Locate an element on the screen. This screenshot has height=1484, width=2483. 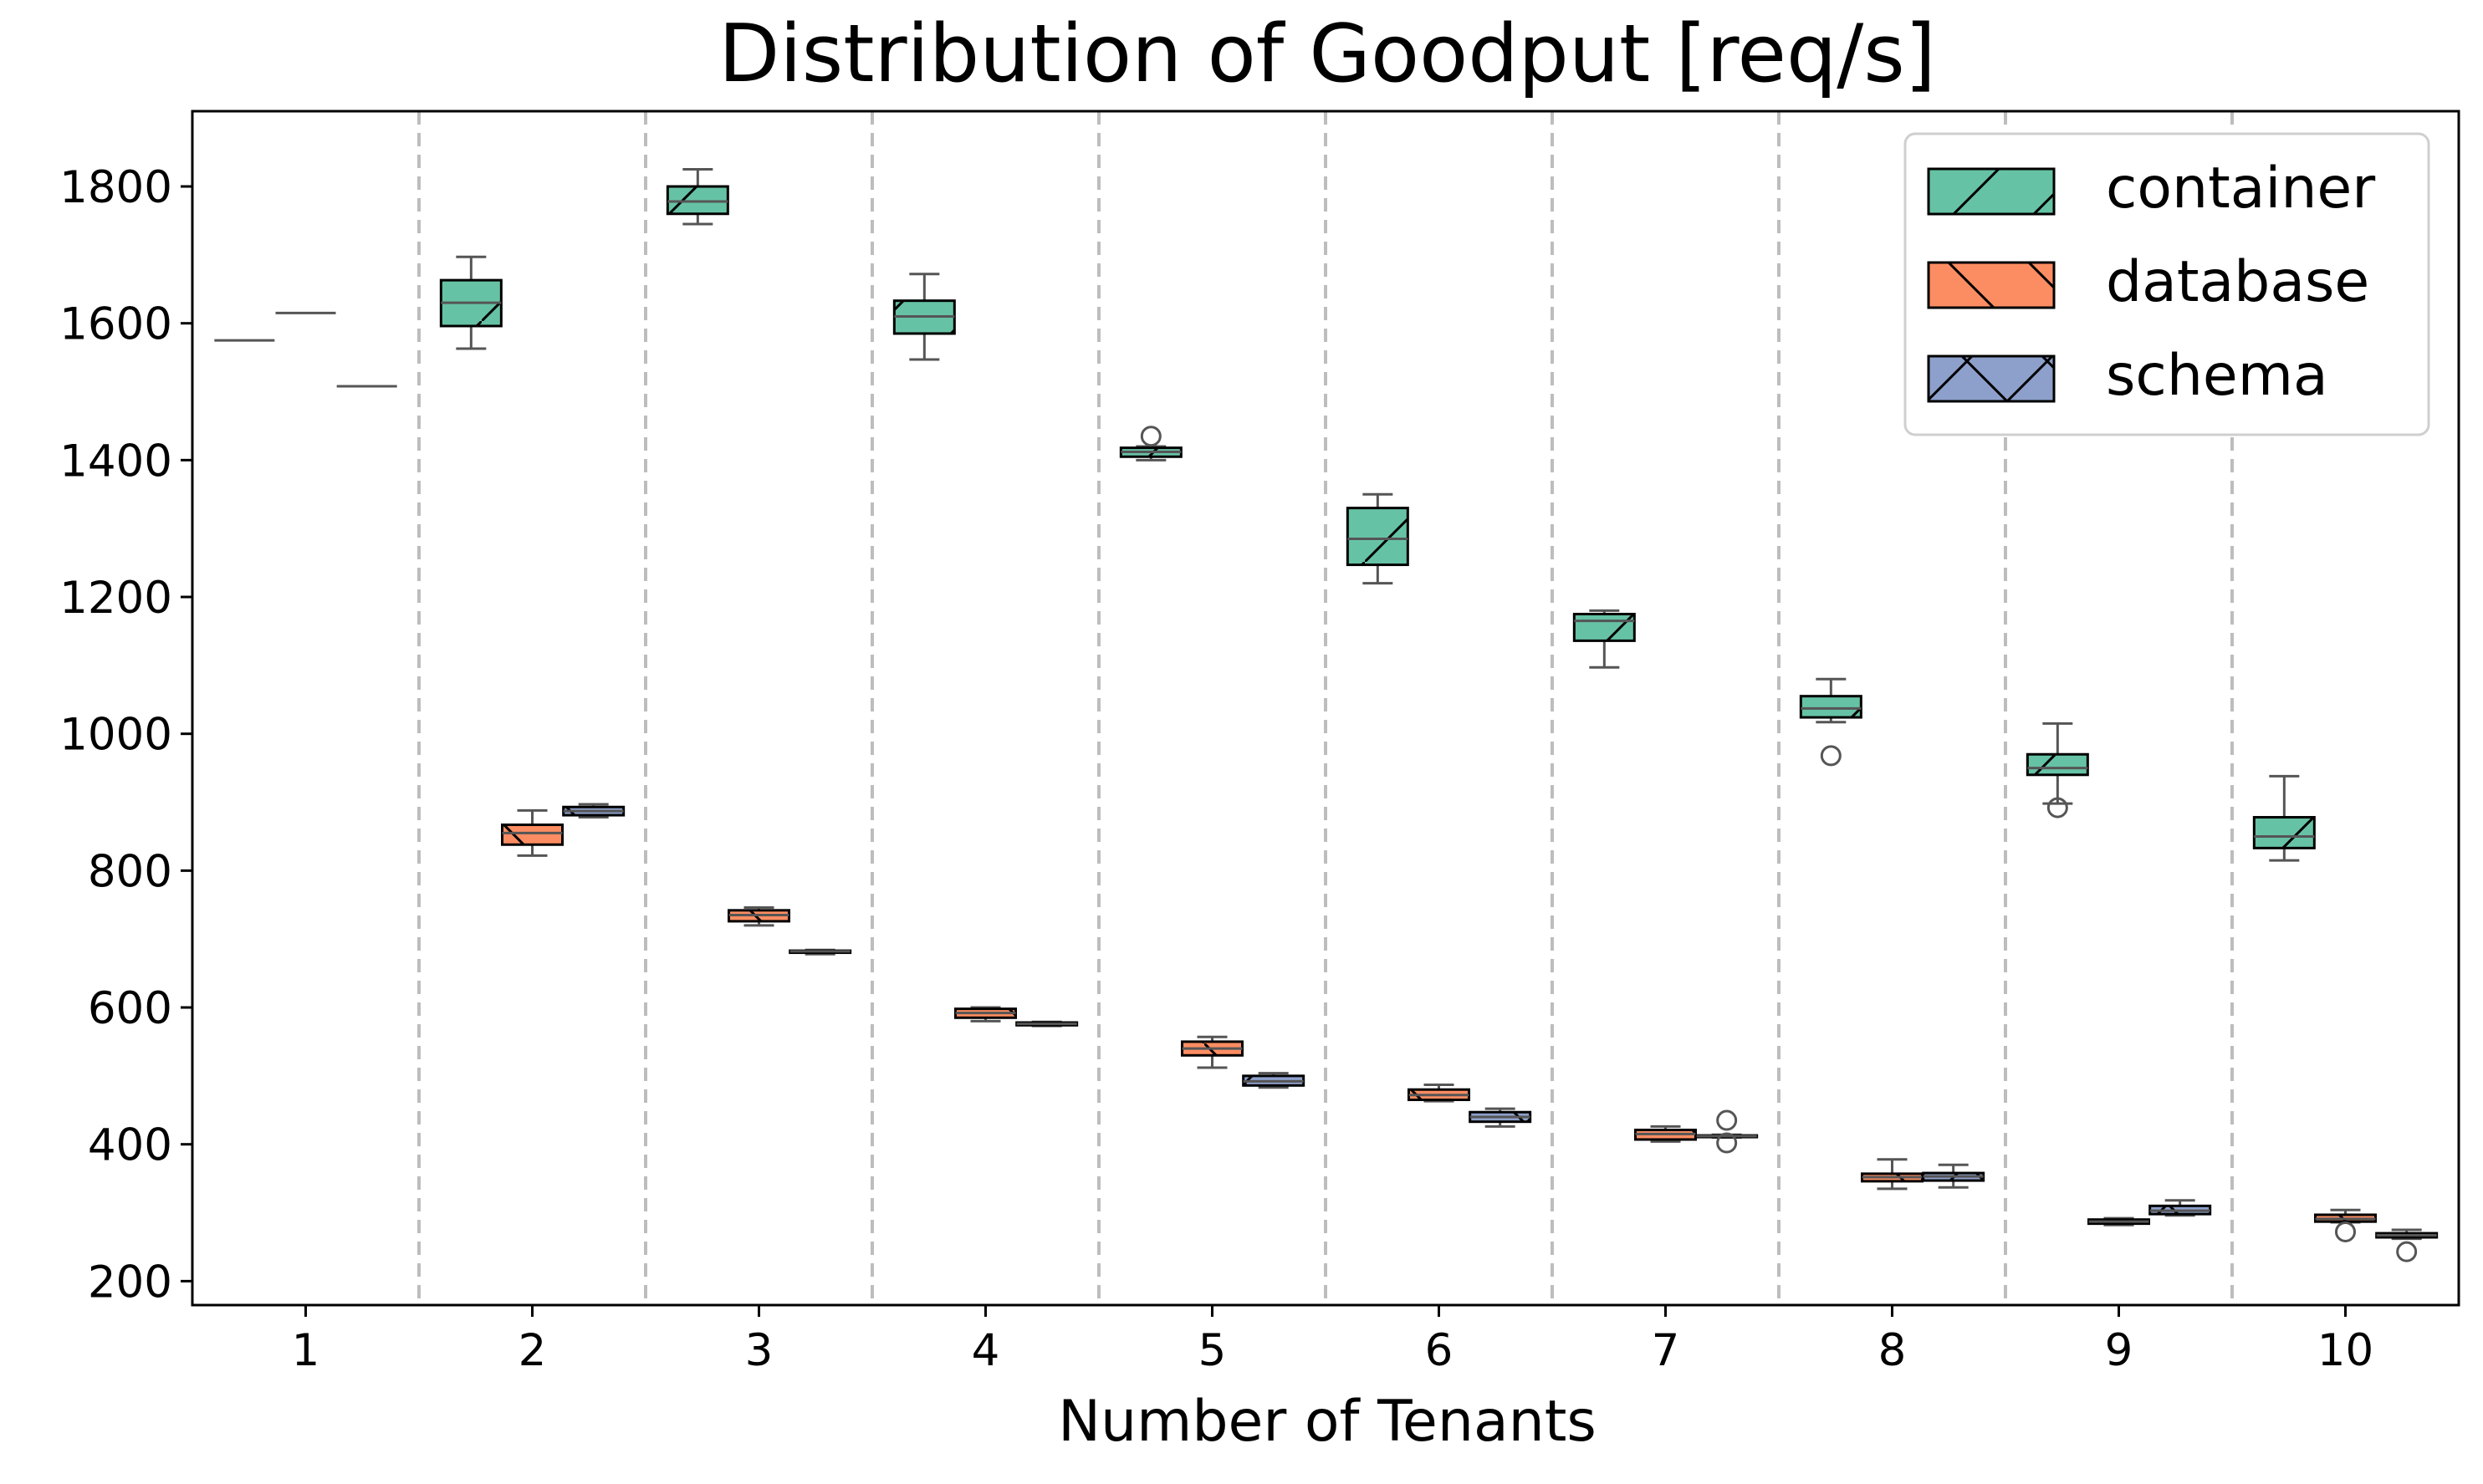
x-tick-label: 5 is located at coordinates (1212, 1350).